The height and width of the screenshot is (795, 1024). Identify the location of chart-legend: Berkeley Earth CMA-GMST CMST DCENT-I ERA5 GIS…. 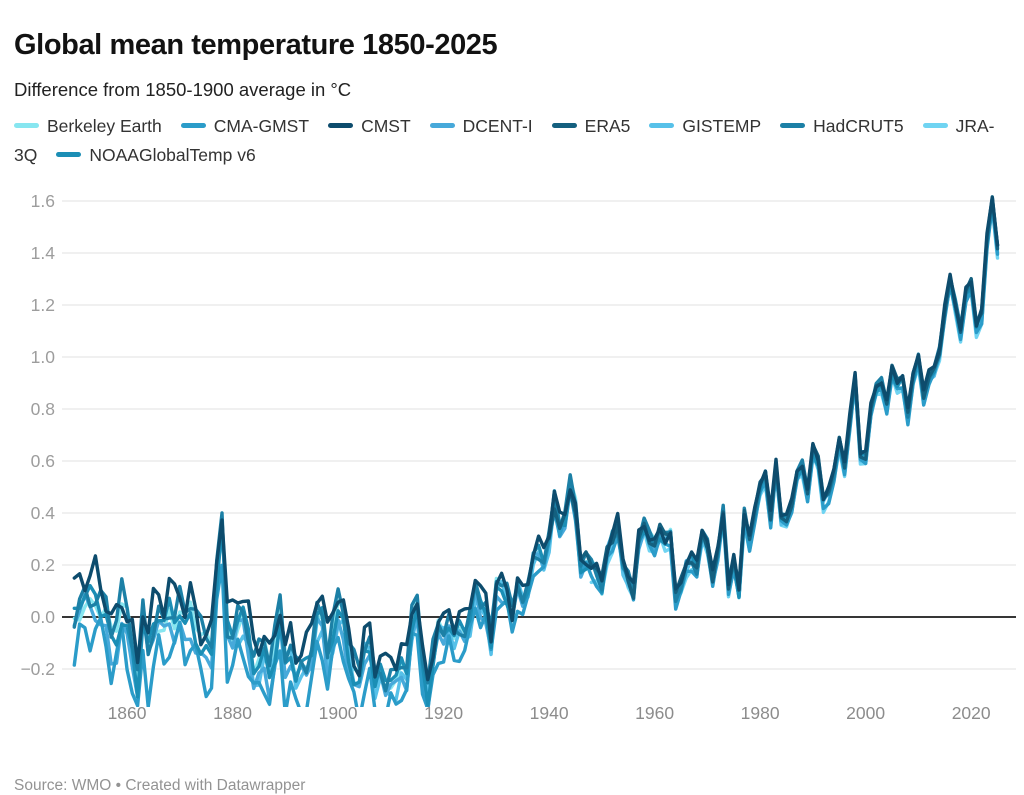
(515, 141).